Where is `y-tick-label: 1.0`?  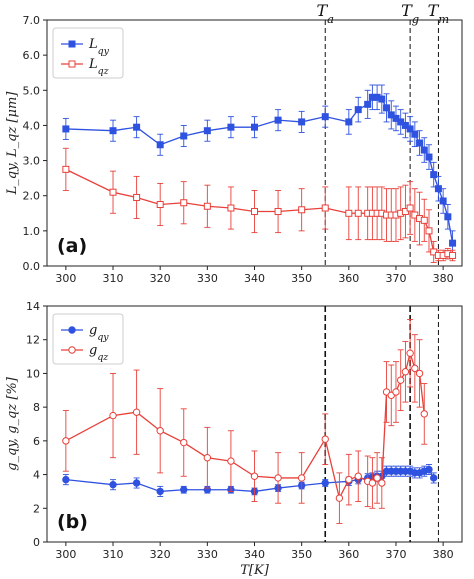
y-tick-label: 1.0 is located at coordinates (32, 231).